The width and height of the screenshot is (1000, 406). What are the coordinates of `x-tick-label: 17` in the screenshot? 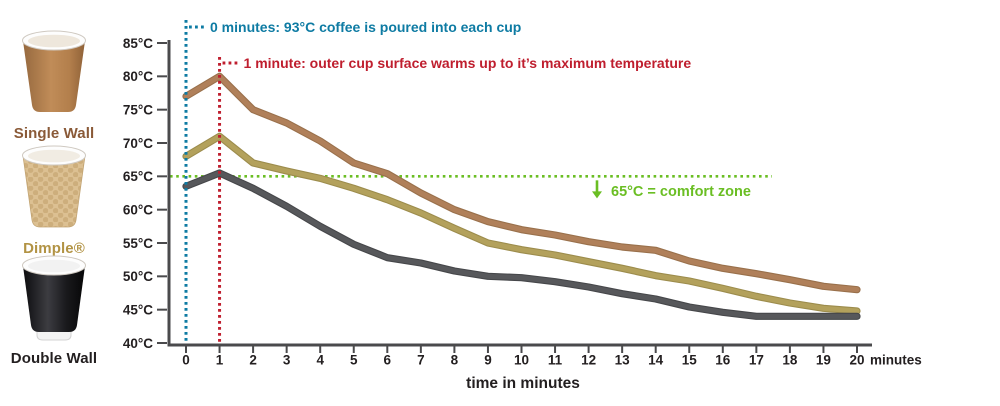 It's located at (756, 360).